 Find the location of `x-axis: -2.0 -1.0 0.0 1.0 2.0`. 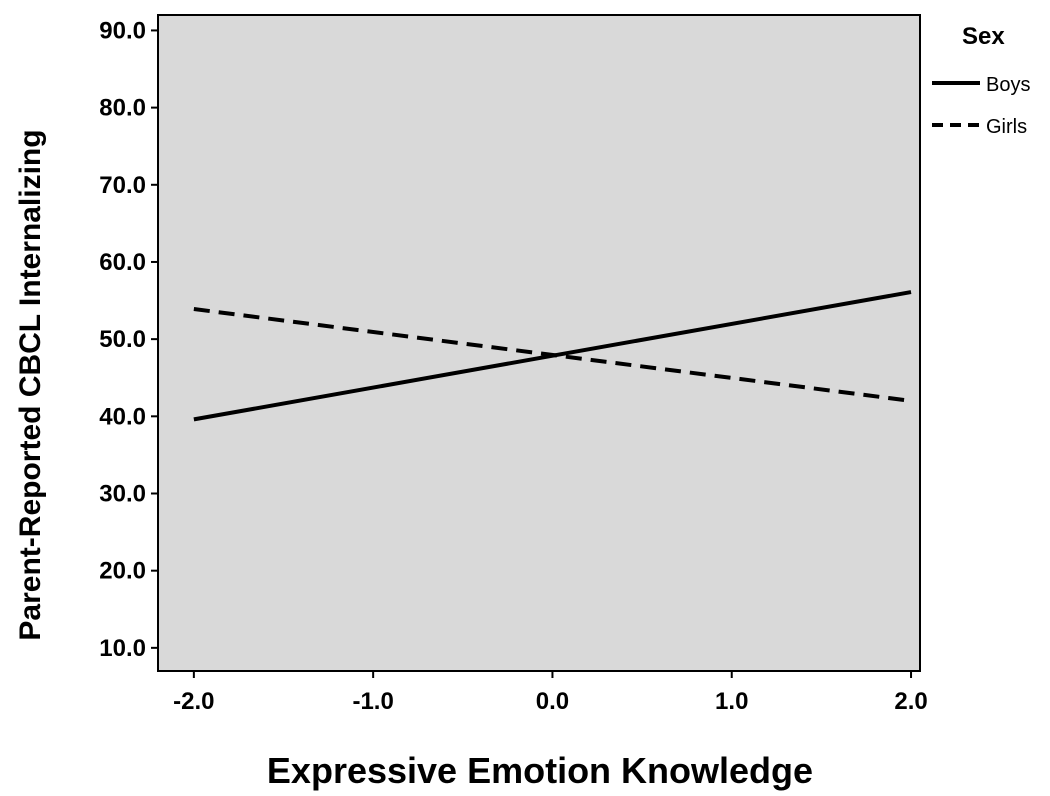

x-axis: -2.0 -1.0 0.0 1.0 2.0 is located at coordinates (550, 693).